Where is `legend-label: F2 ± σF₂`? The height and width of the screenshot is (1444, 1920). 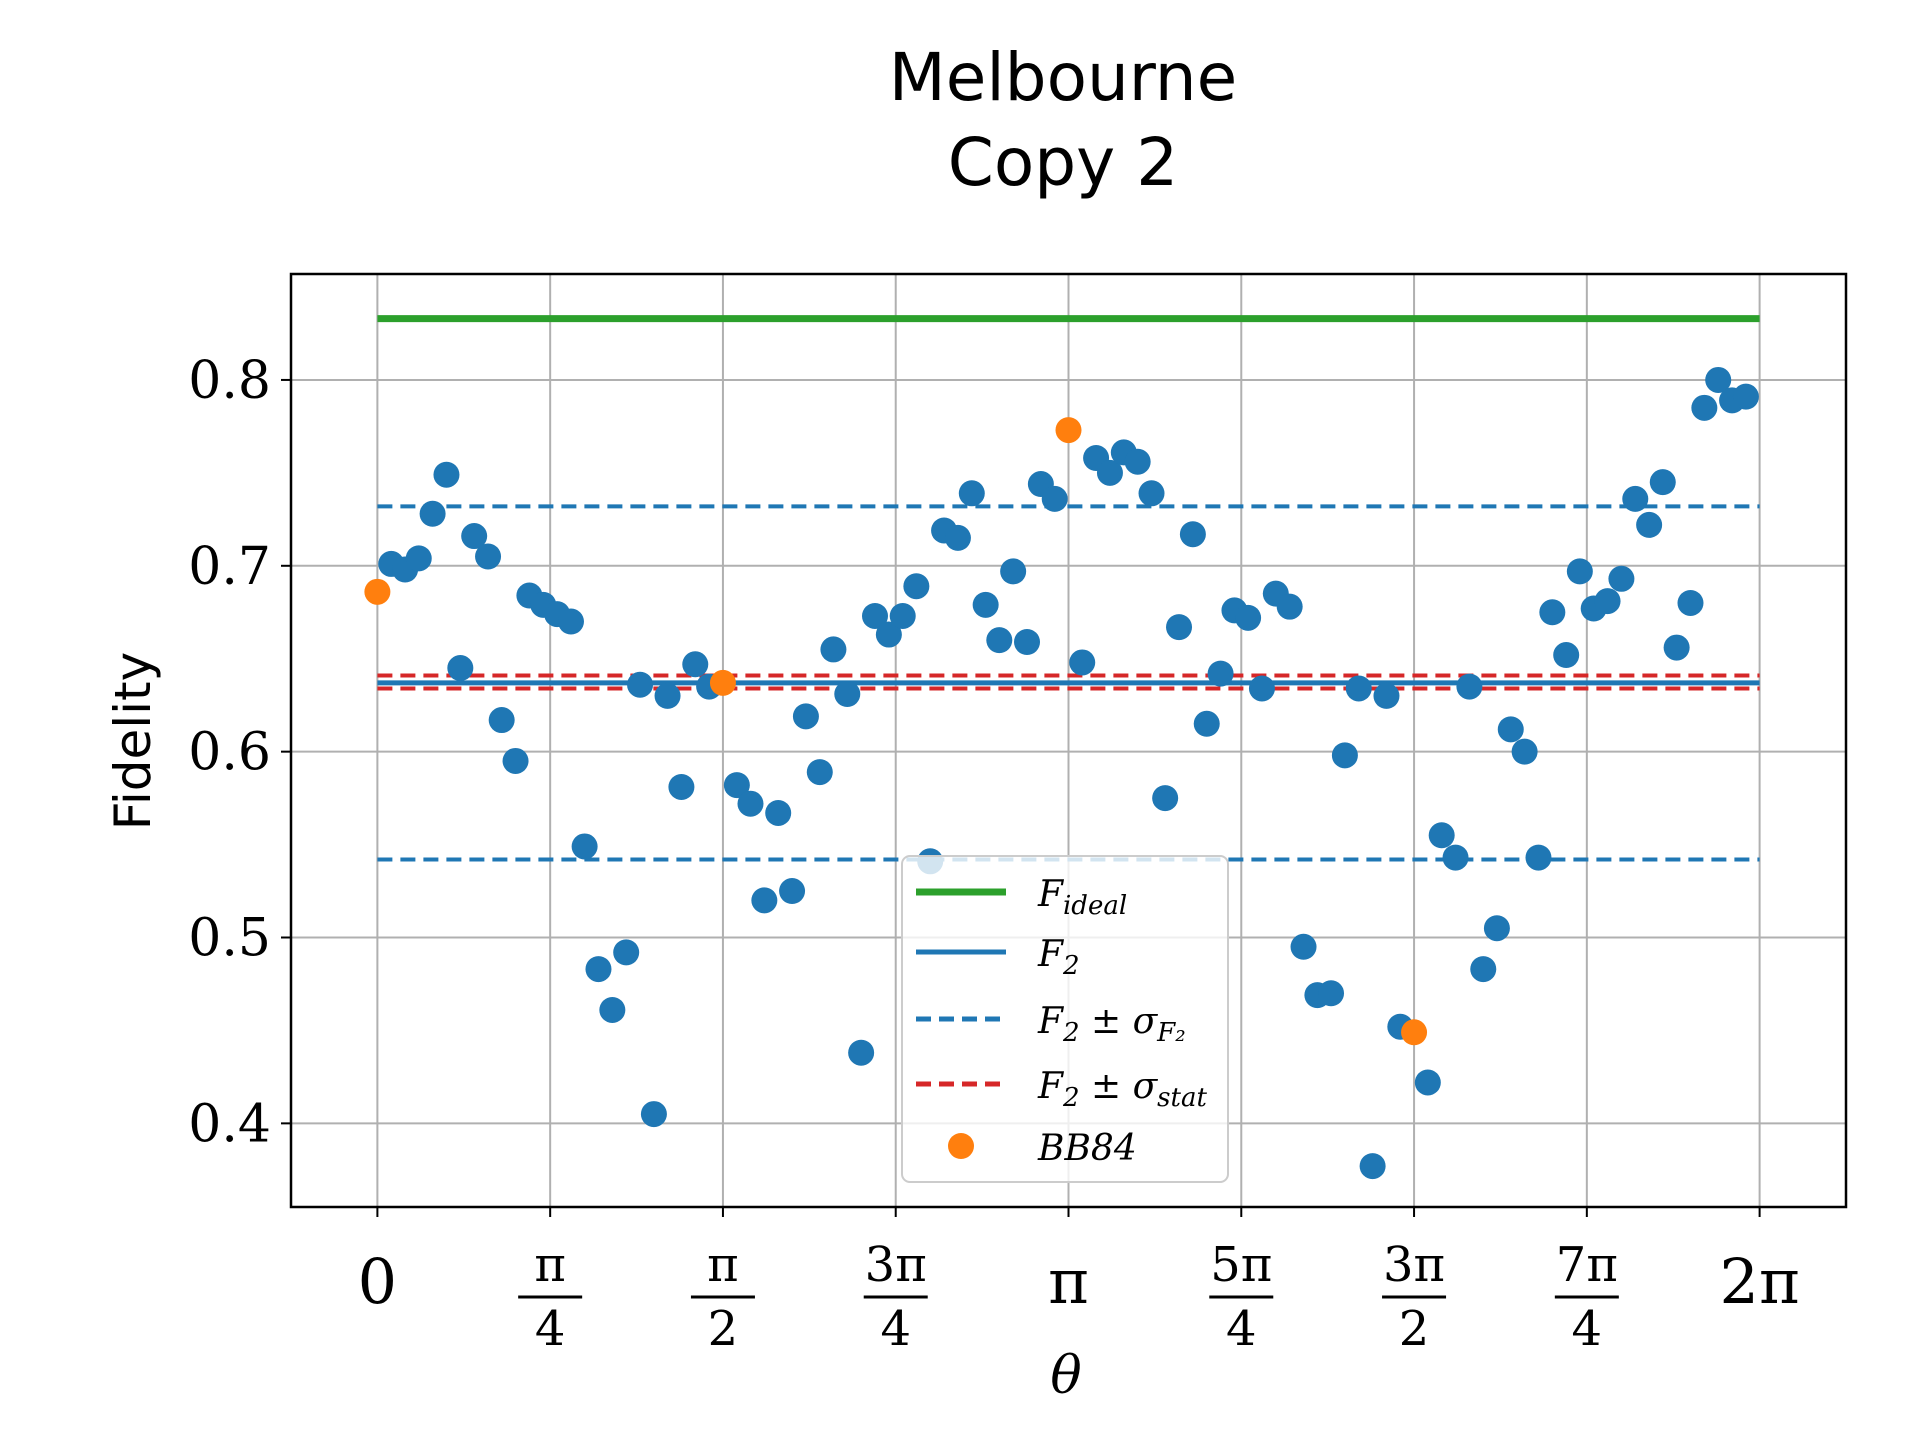
legend-label: F2 ± σF₂ is located at coordinates (1111, 1024).